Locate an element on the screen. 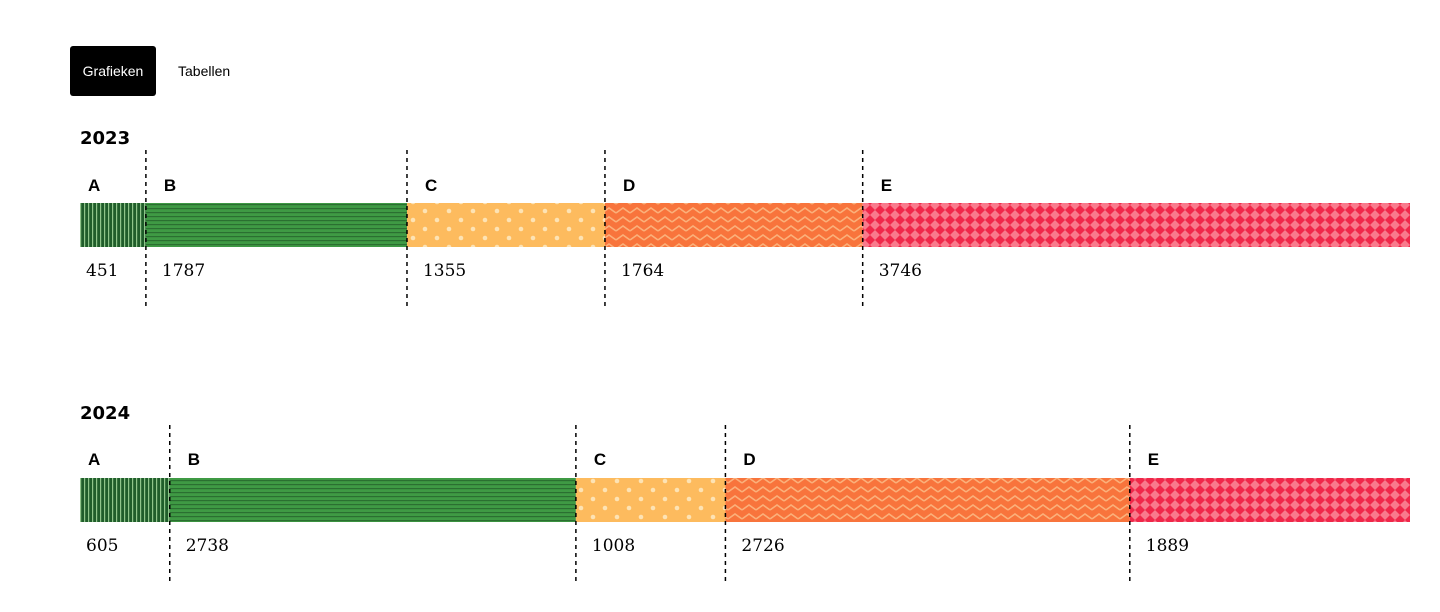 Image resolution: width=1440 pixels, height=612 pixels. tab-tabellen: Tabellen is located at coordinates (204, 71).